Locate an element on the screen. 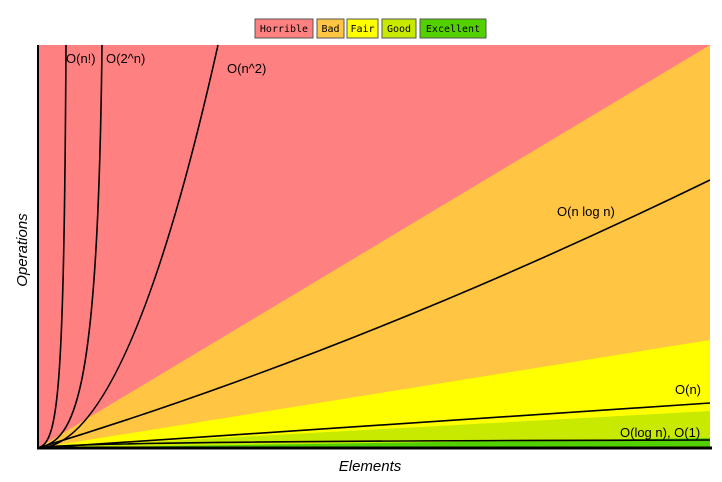  curve-log is located at coordinates (374, 444).